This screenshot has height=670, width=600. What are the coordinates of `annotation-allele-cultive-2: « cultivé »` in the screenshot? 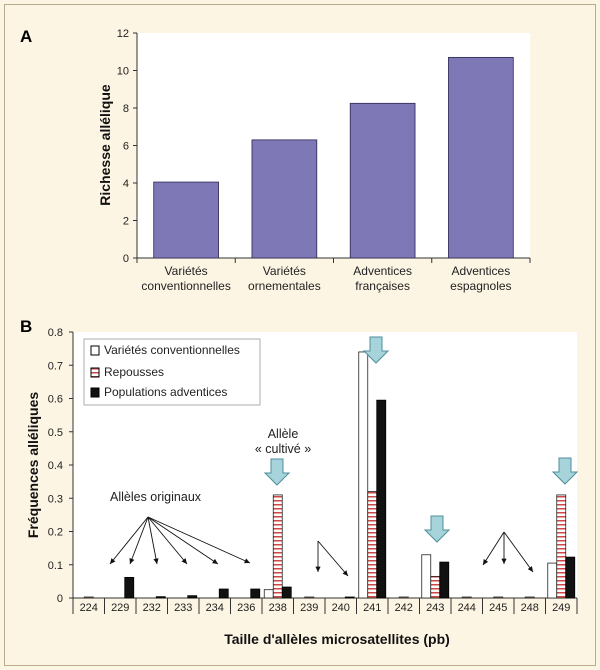 It's located at (283, 449).